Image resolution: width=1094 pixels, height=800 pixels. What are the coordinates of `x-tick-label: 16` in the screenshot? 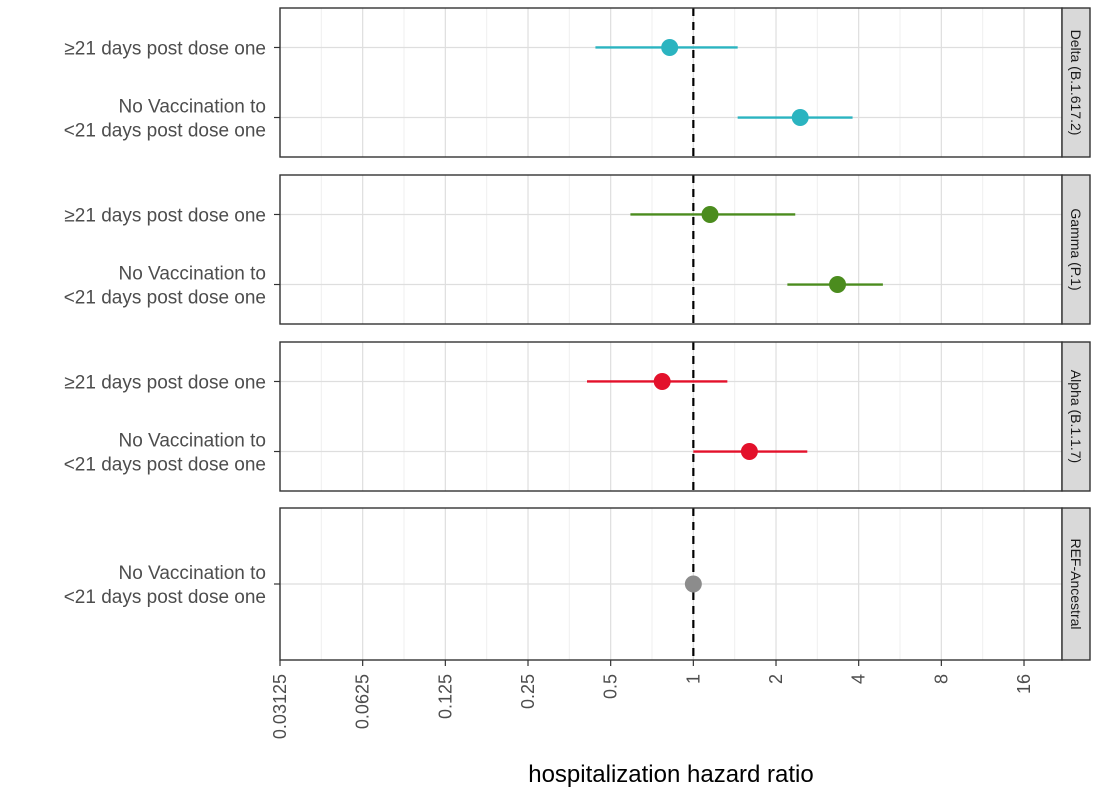 It's located at (1024, 684).